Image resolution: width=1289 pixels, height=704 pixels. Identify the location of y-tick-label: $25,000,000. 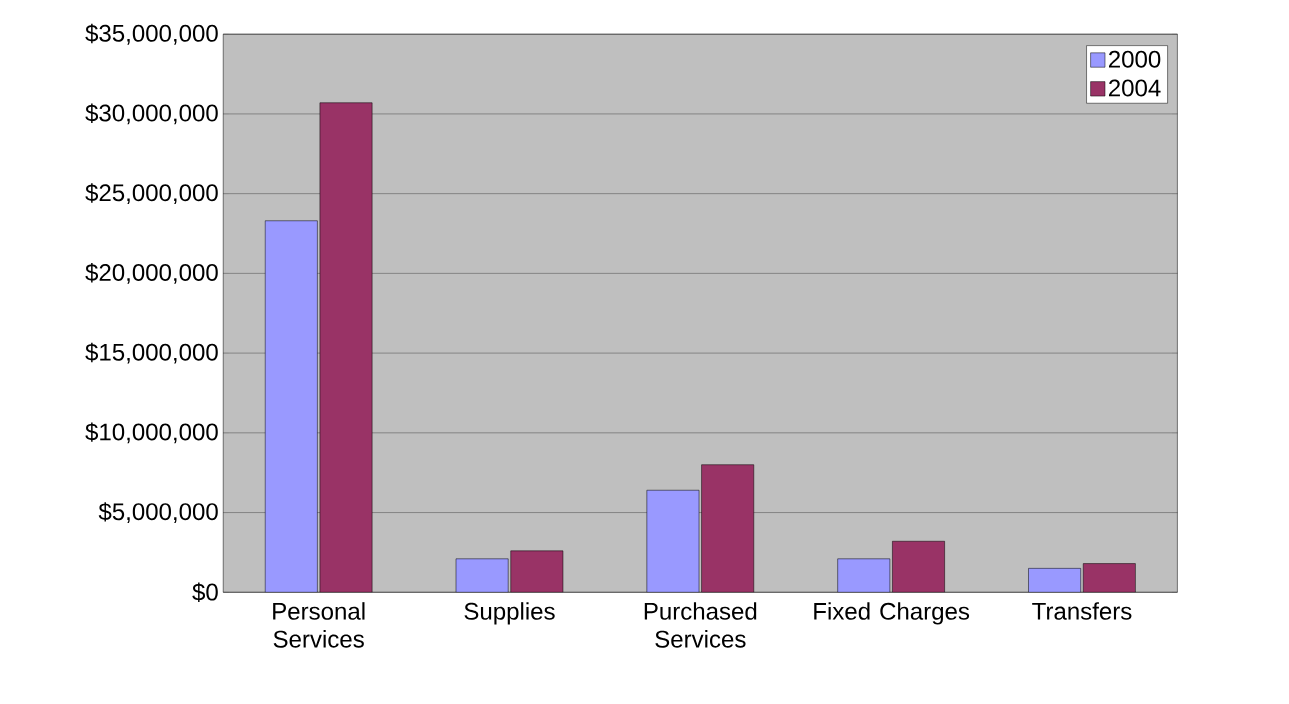
(151, 194).